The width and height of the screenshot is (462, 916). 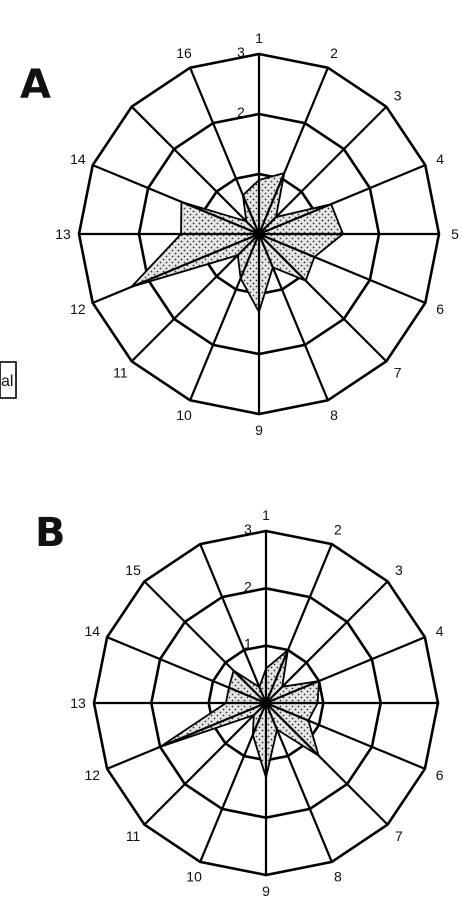 What do you see at coordinates (455, 234) in the screenshot?
I see `spoke-label-5: 5` at bounding box center [455, 234].